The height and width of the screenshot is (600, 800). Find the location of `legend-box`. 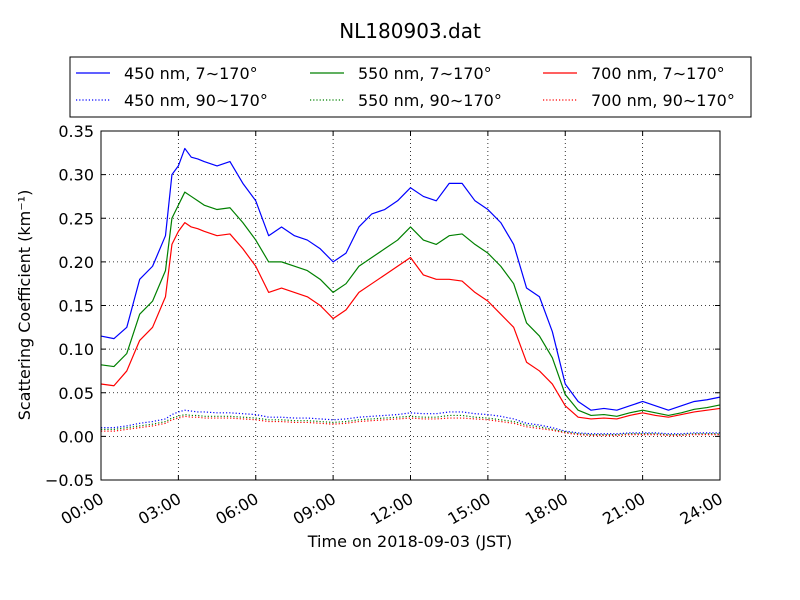

legend-box is located at coordinates (410, 87).